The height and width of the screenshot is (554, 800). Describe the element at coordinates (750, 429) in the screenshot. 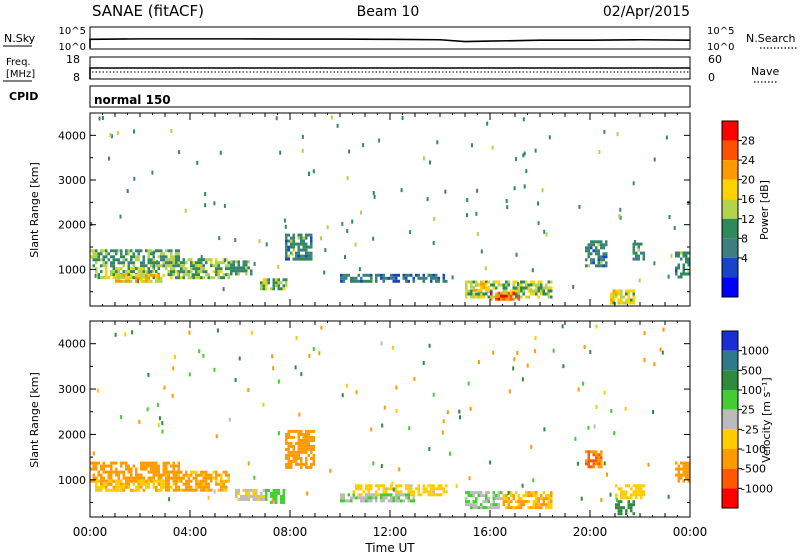

I see `colorbar-tick-label: -25` at that location.